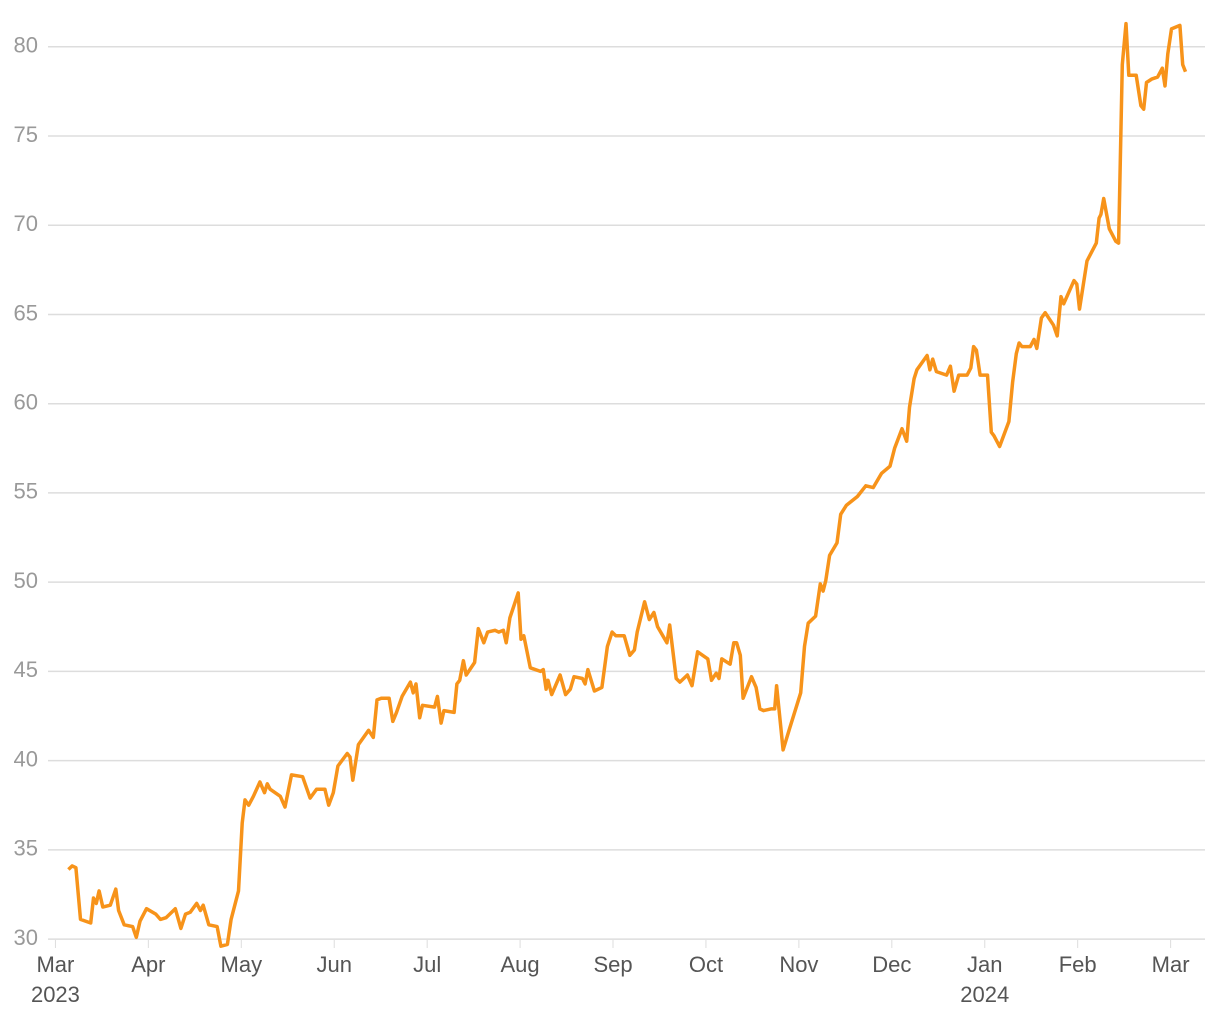 The width and height of the screenshot is (1220, 1020). I want to click on y-tick-label: 55, so click(26, 491).